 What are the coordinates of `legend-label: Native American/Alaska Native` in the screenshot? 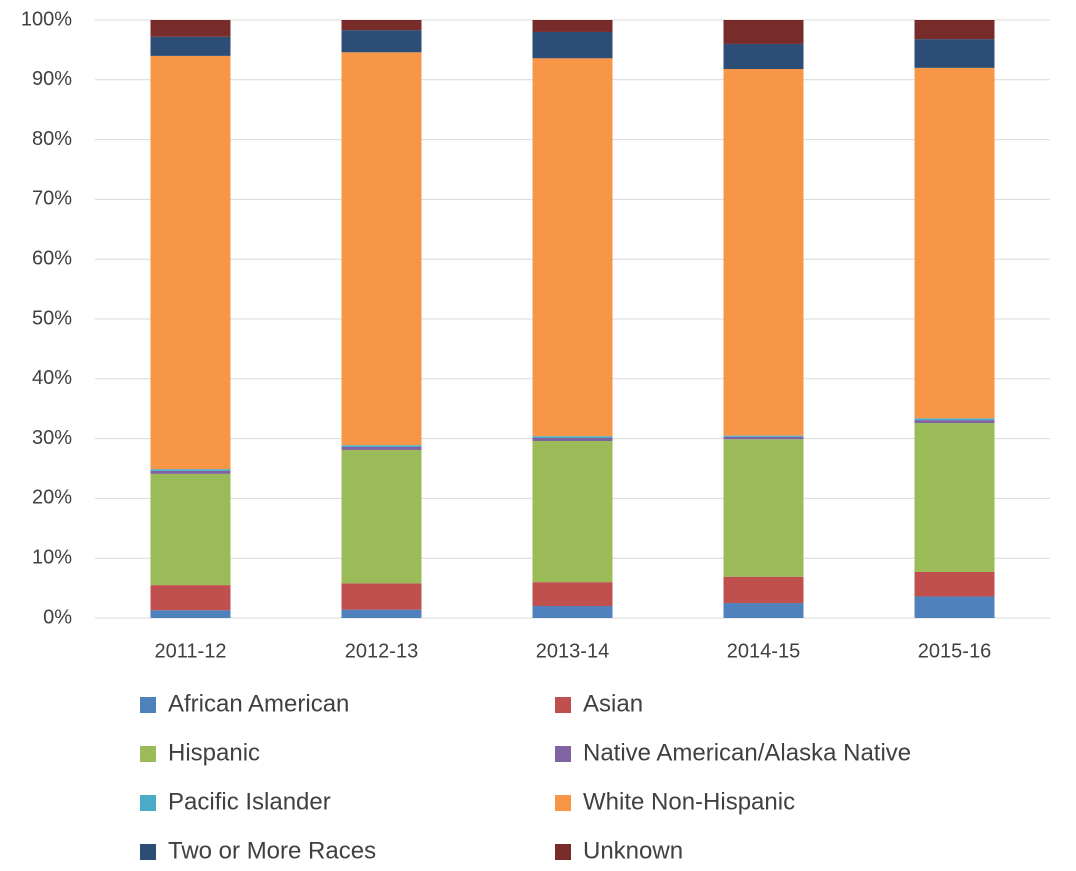 It's located at (747, 752).